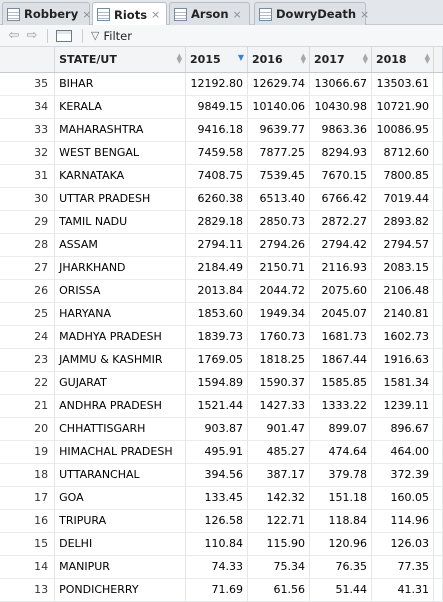 Image resolution: width=443 pixels, height=602 pixels. What do you see at coordinates (278, 153) in the screenshot?
I see `value-cell-2016: 7877.25` at bounding box center [278, 153].